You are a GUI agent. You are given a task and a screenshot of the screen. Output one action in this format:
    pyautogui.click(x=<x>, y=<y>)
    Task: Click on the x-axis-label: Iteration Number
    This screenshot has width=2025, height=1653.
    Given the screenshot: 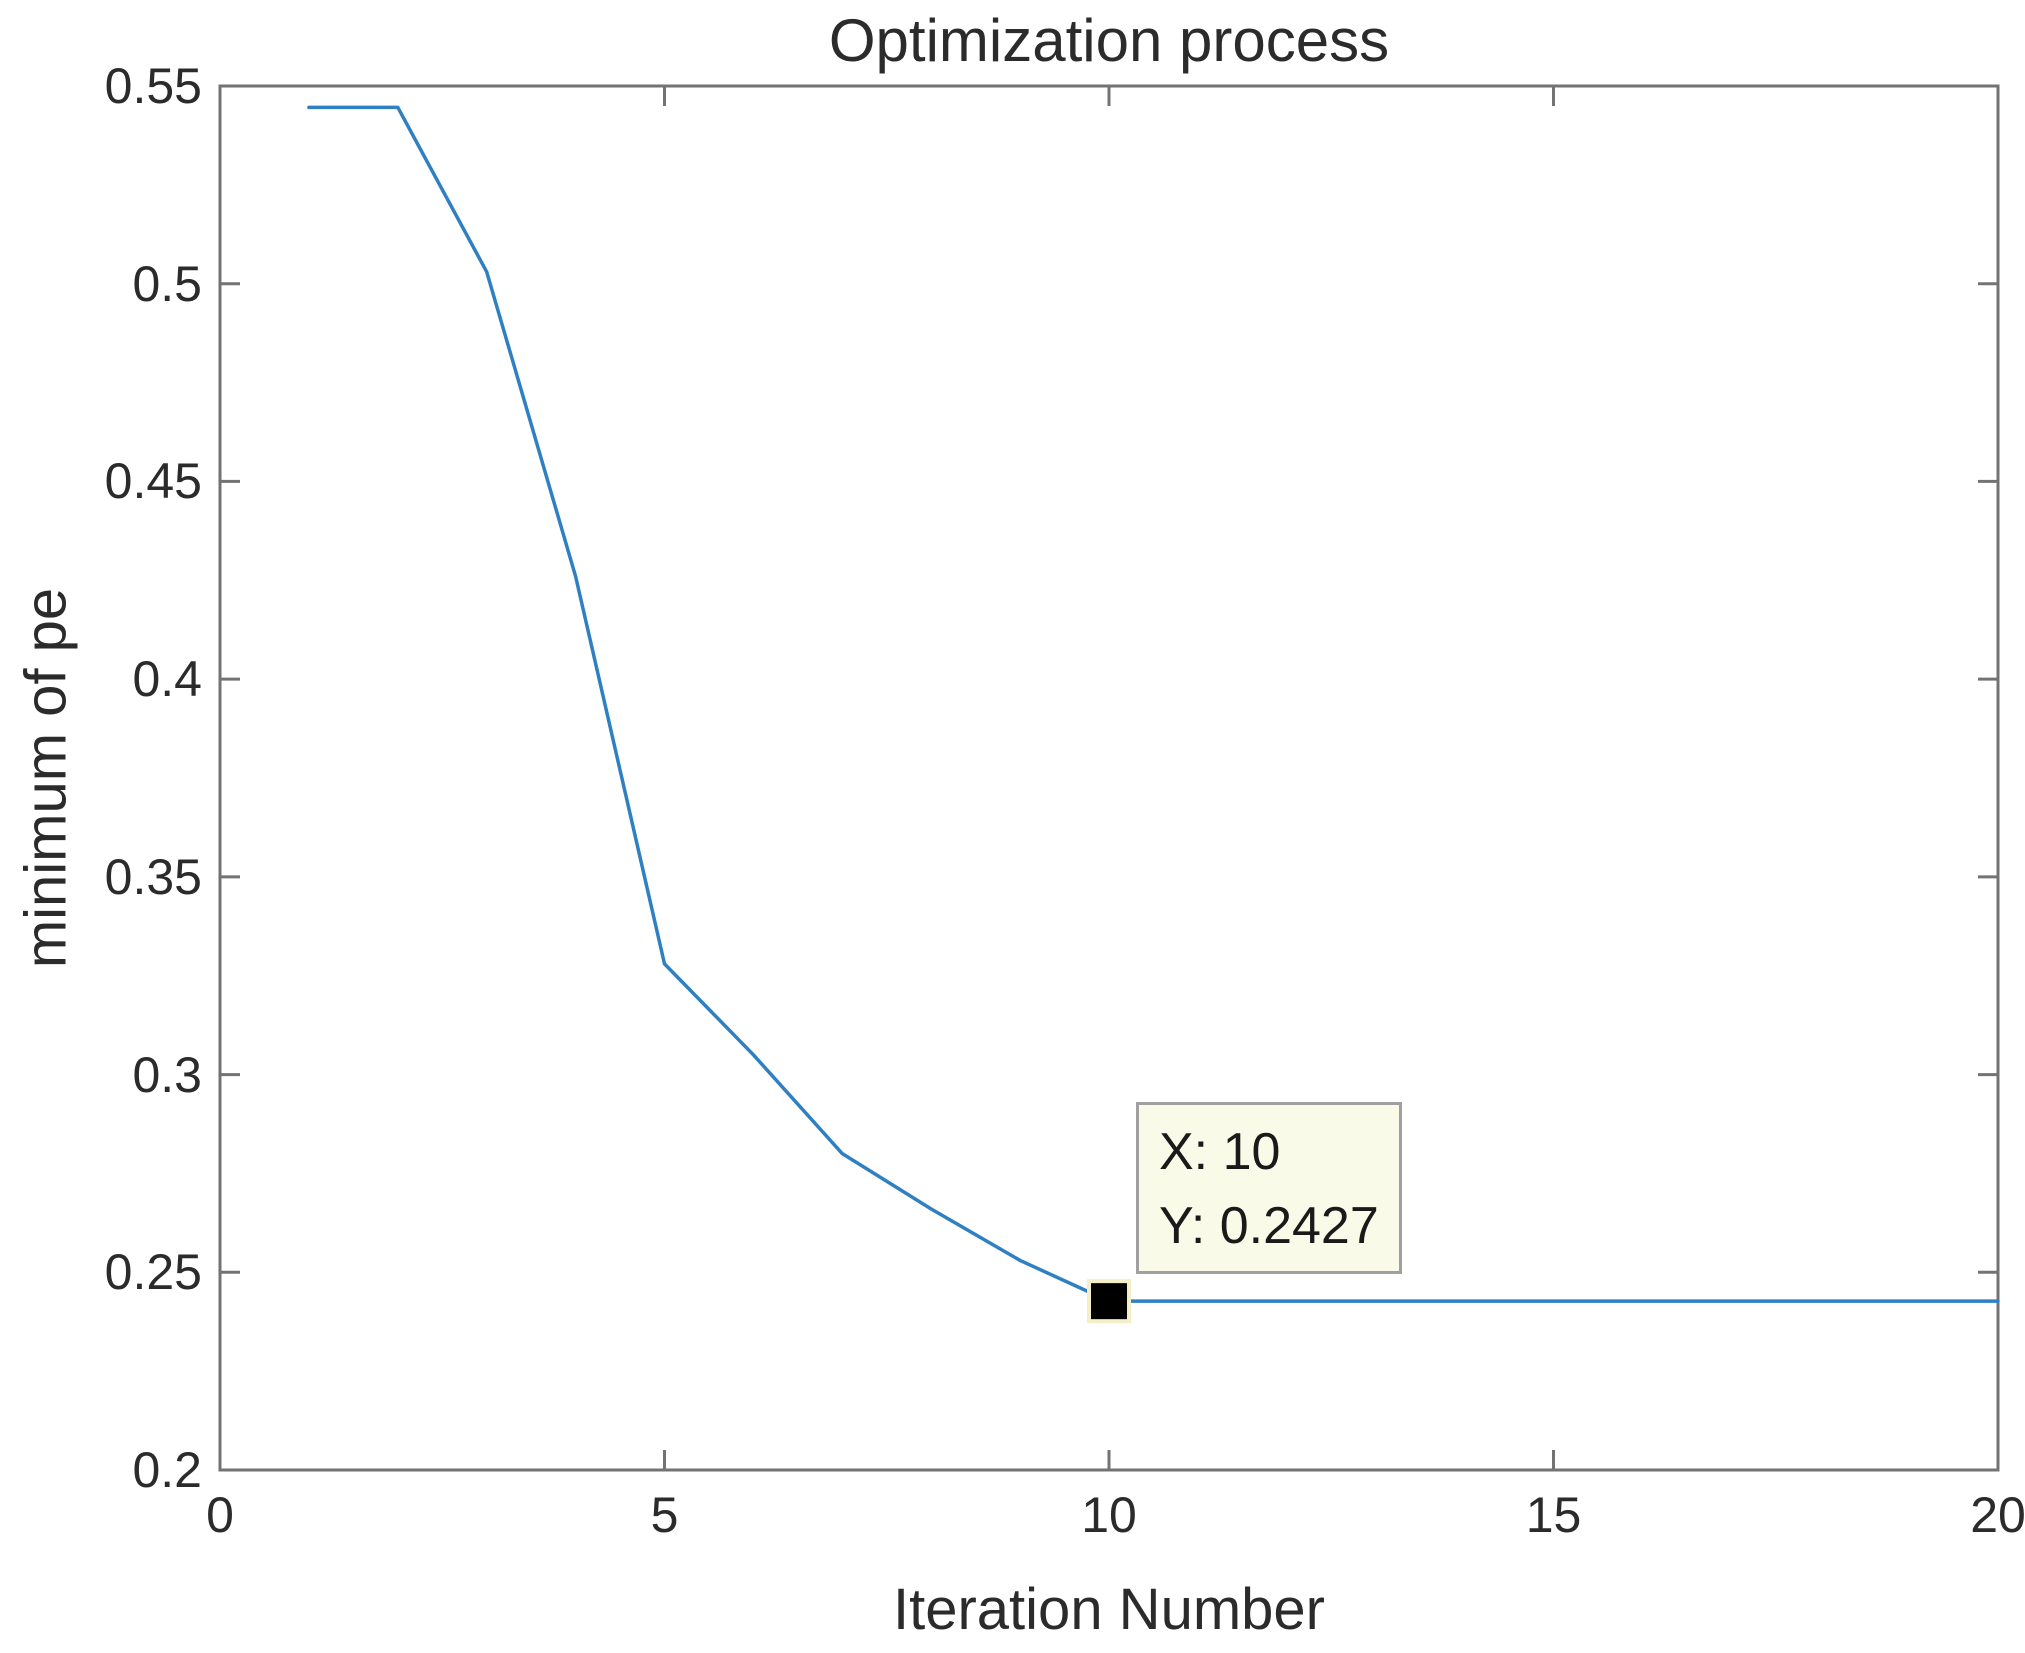 What is the action you would take?
    pyautogui.click(x=1109, y=1609)
    